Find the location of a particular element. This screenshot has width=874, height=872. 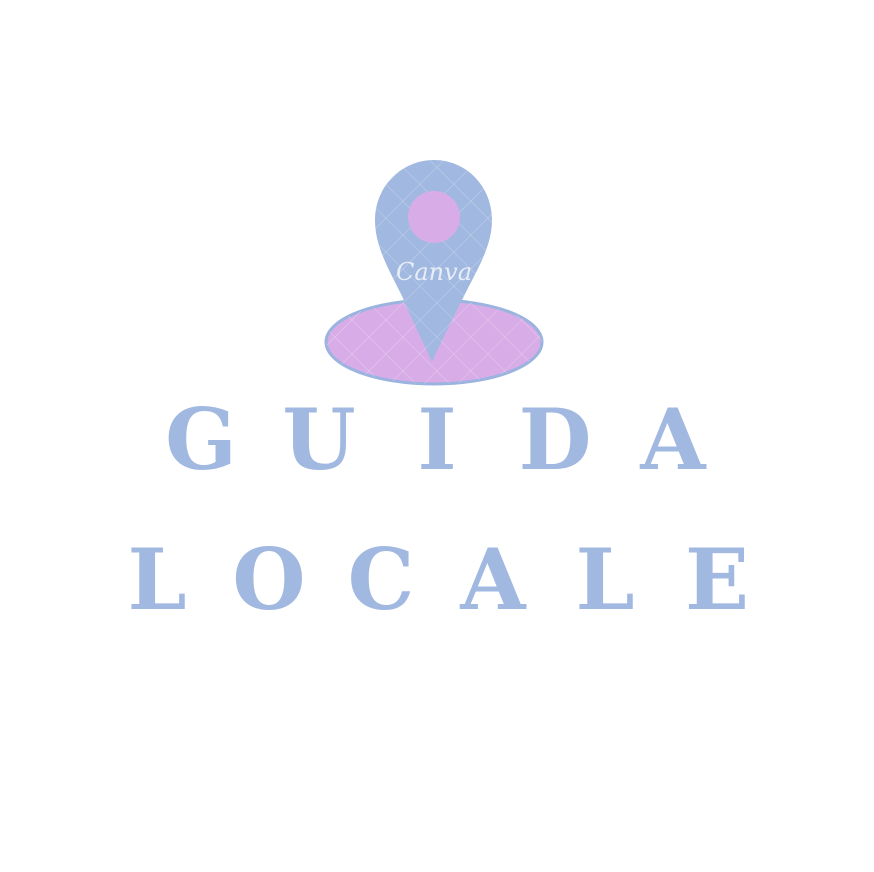

brand-letter: O is located at coordinates (269, 579).